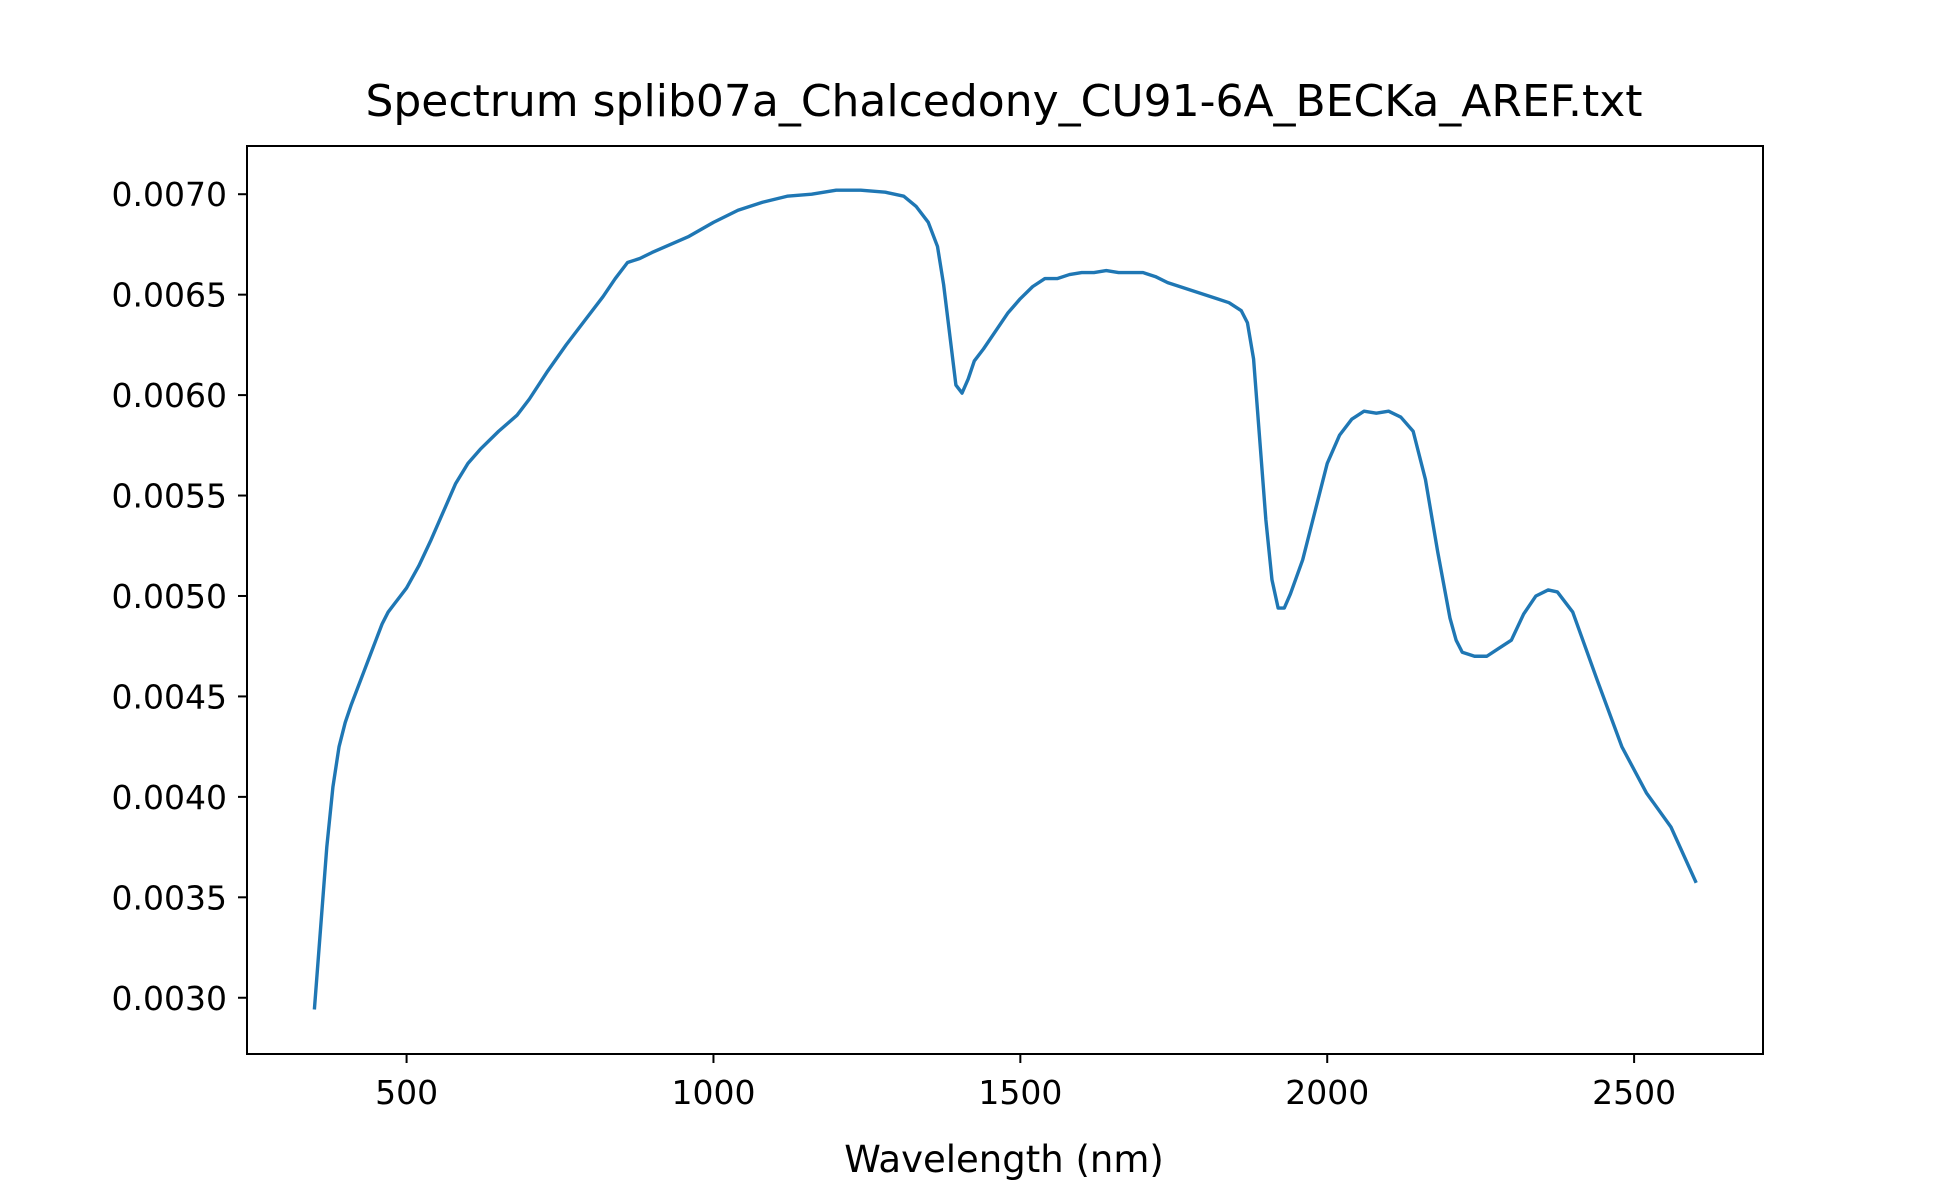  What do you see at coordinates (1020, 1092) in the screenshot?
I see `x-tick-label: 1500` at bounding box center [1020, 1092].